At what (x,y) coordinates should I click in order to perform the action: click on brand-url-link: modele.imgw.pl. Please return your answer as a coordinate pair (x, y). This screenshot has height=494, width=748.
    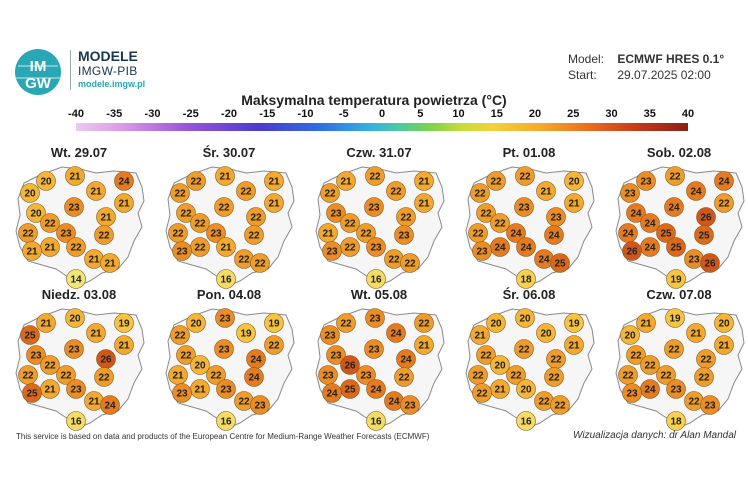
    Looking at the image, I should click on (112, 84).